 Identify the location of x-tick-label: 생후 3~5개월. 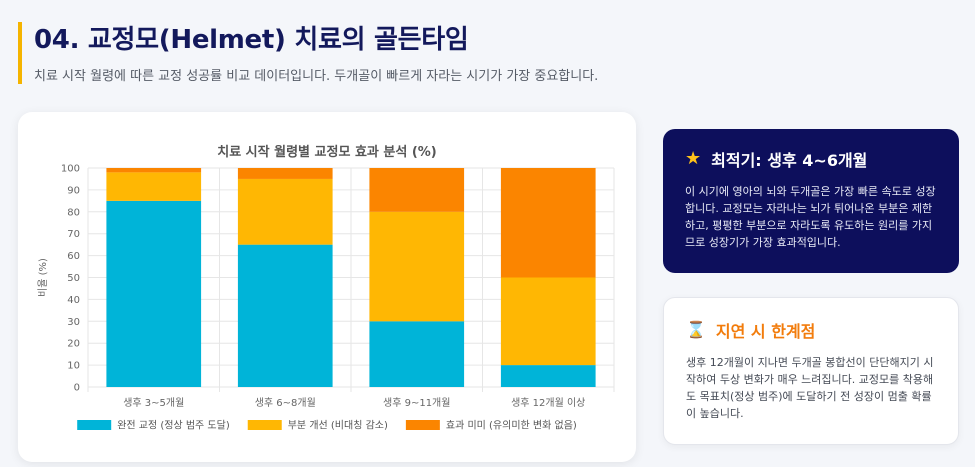
(153, 403).